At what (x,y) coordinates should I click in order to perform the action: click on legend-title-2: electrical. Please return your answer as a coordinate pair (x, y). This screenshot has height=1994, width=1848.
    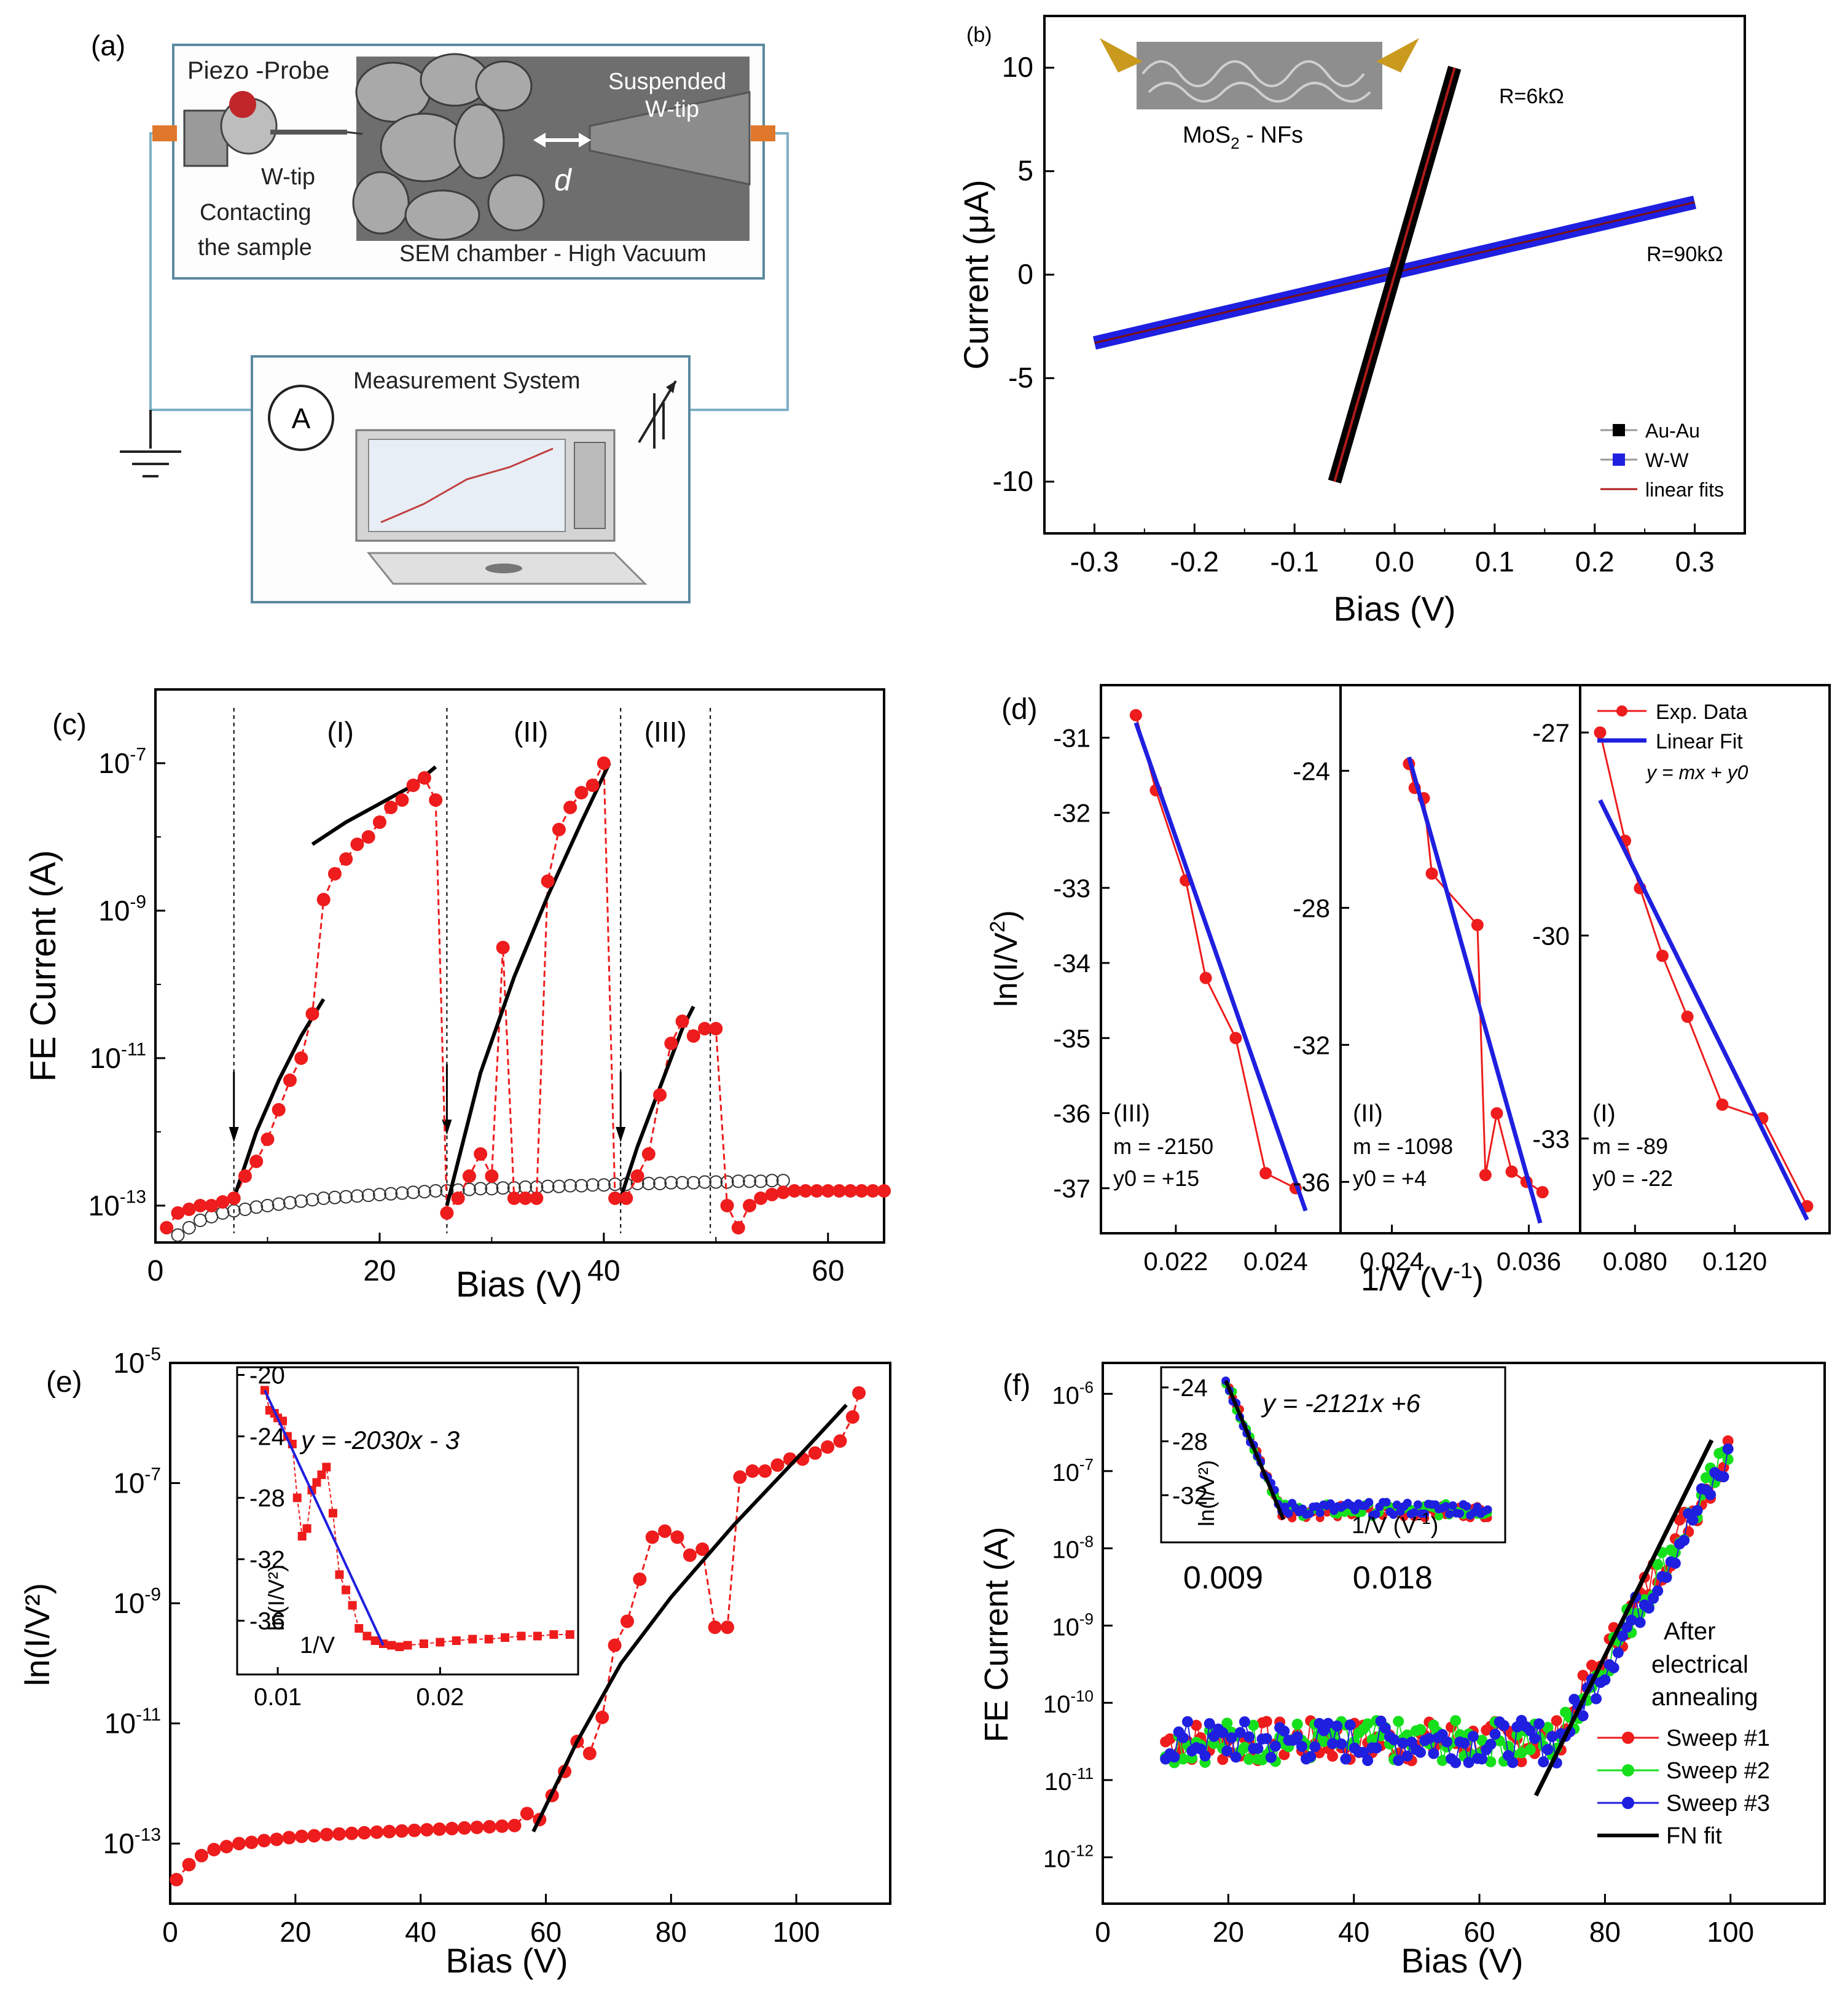
    Looking at the image, I should click on (1699, 1664).